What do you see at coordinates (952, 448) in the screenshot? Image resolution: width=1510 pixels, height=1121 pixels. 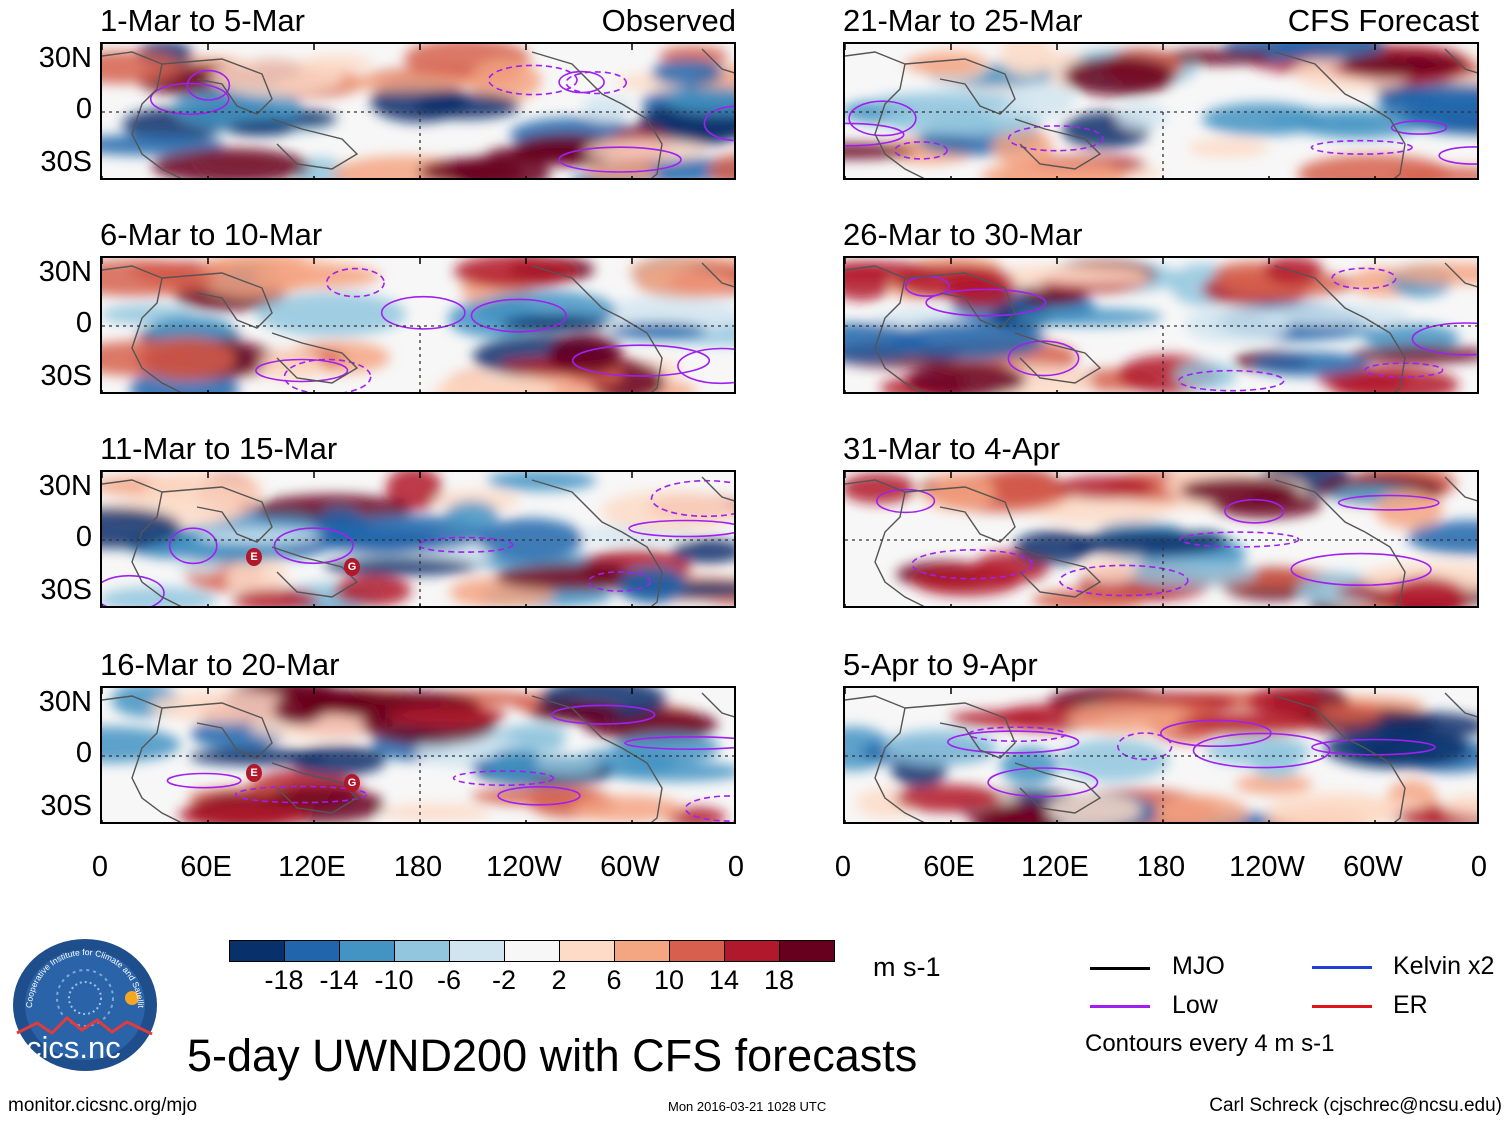 I see `panel-title: 31-Mar to 4-Apr` at bounding box center [952, 448].